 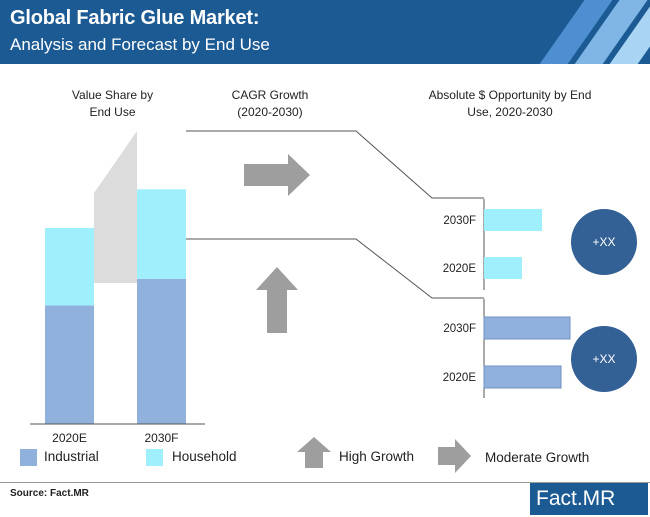 I want to click on legend-moderate-growth-arrow-icon, so click(x=454, y=456).